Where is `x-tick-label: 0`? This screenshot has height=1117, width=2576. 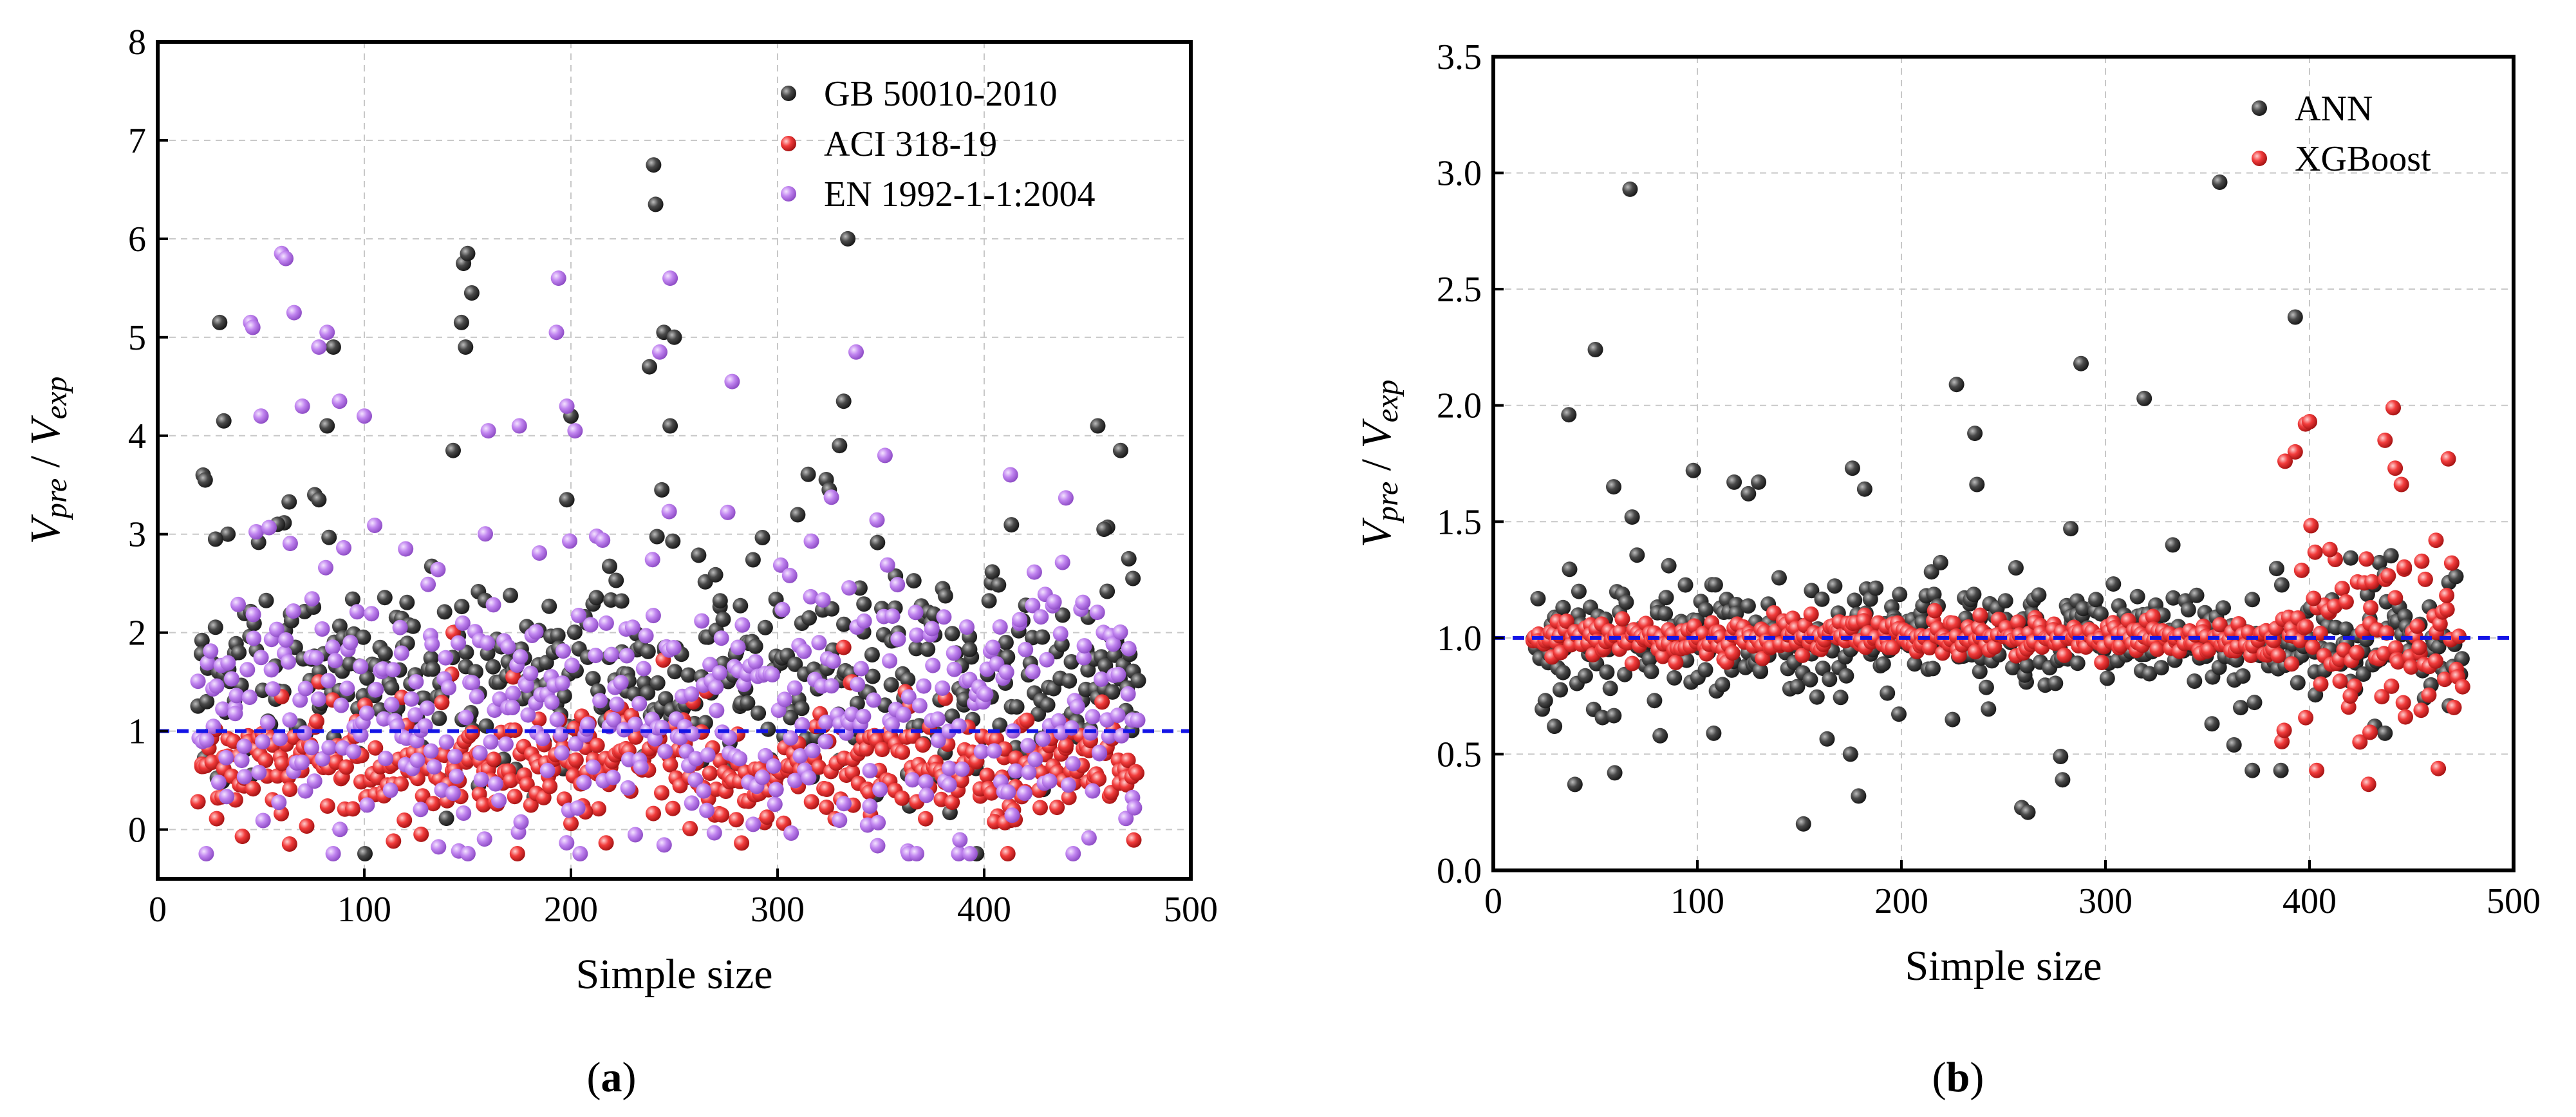 x-tick-label: 0 is located at coordinates (1493, 901).